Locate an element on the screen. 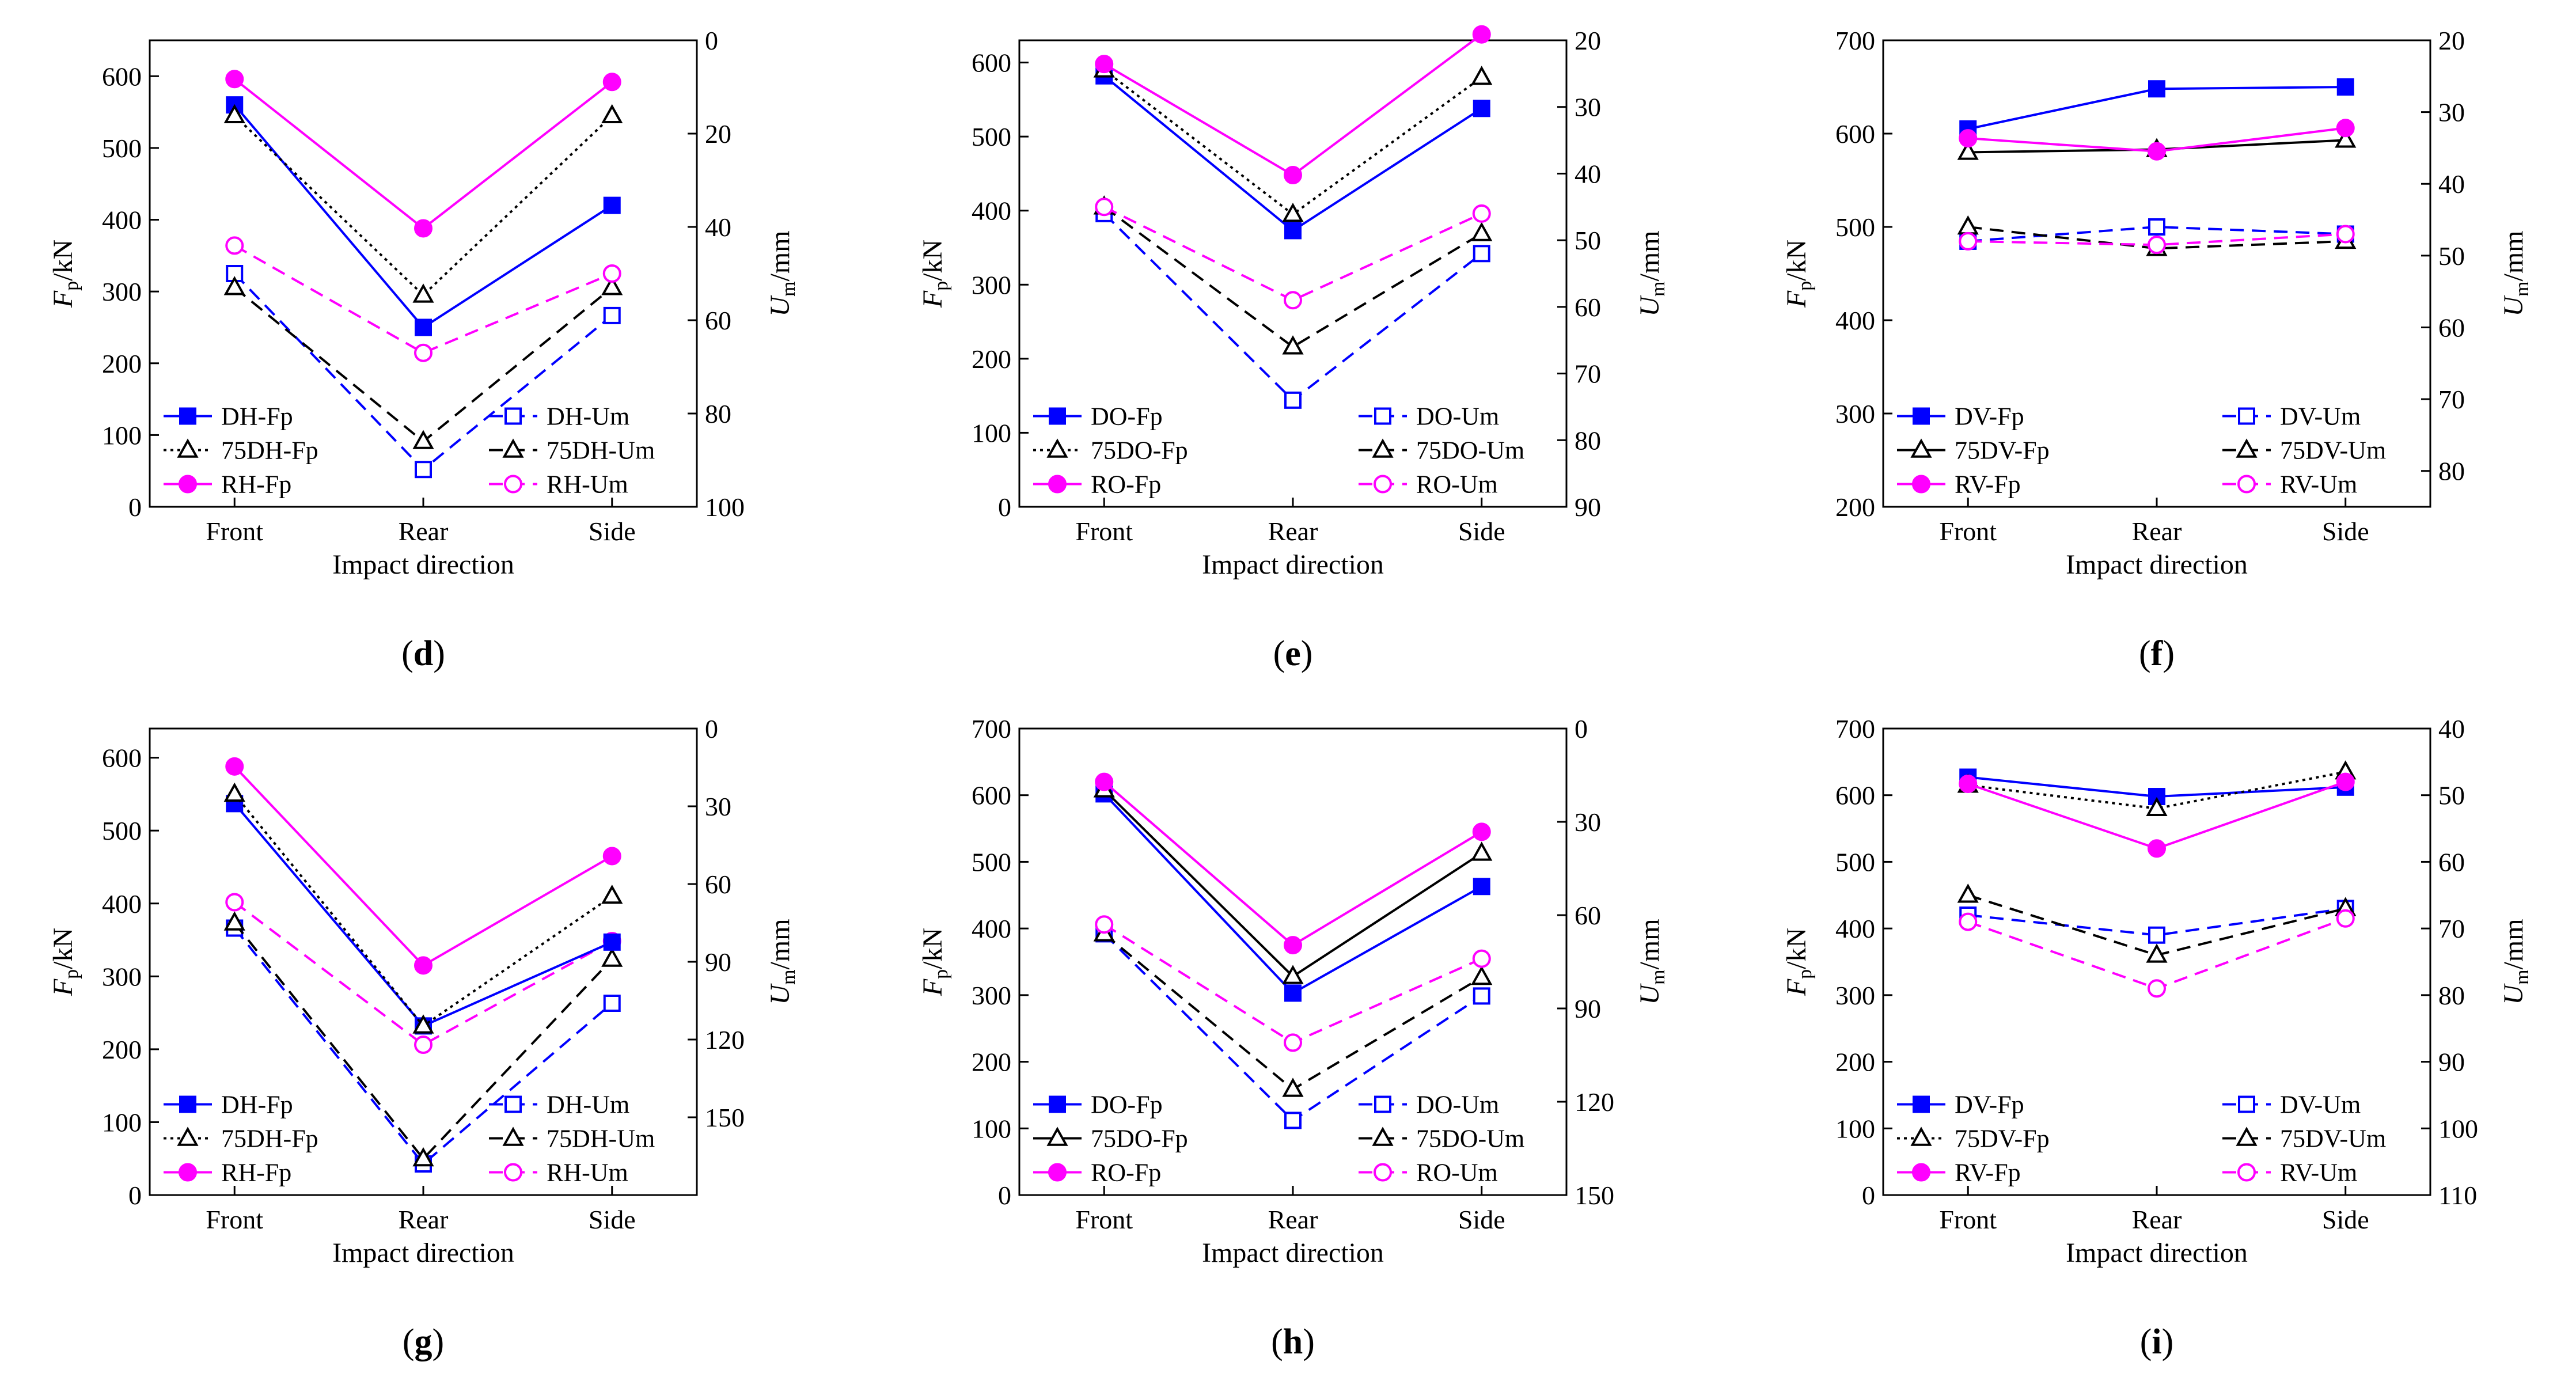  series-line-DV-Um is located at coordinates (2157, 921).